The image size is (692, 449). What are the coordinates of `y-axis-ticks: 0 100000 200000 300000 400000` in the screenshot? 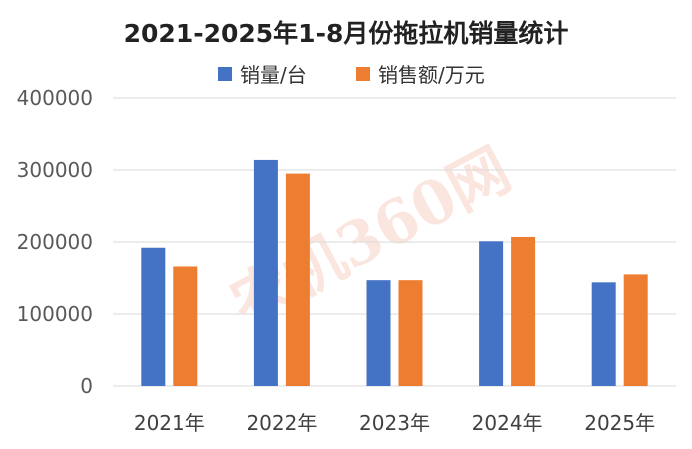 It's located at (55, 242).